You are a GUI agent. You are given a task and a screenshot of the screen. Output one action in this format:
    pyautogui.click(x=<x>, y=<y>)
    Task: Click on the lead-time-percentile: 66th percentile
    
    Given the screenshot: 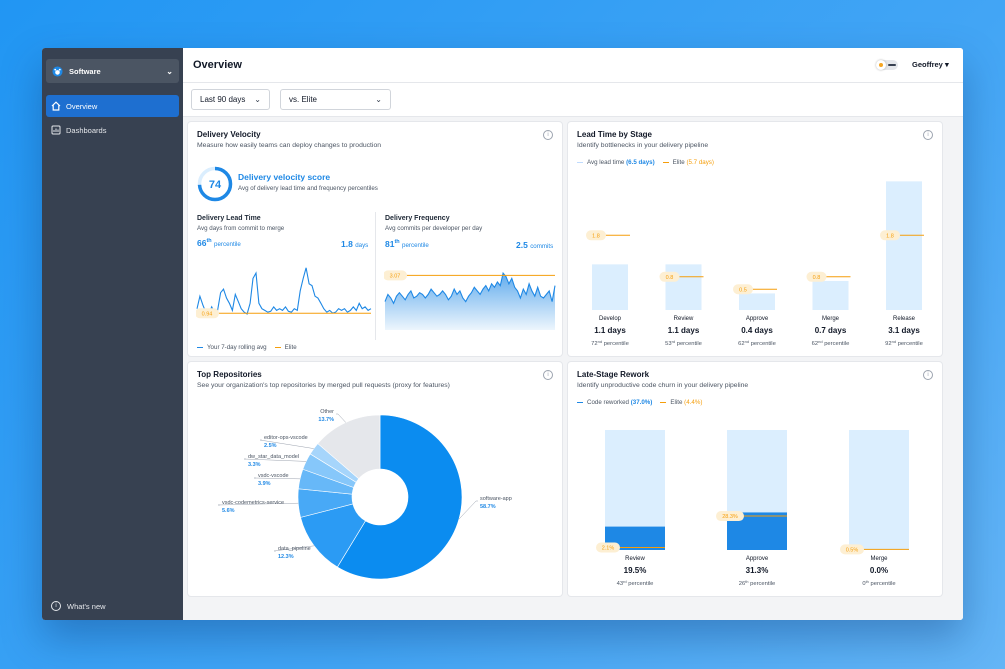 What is the action you would take?
    pyautogui.click(x=219, y=243)
    